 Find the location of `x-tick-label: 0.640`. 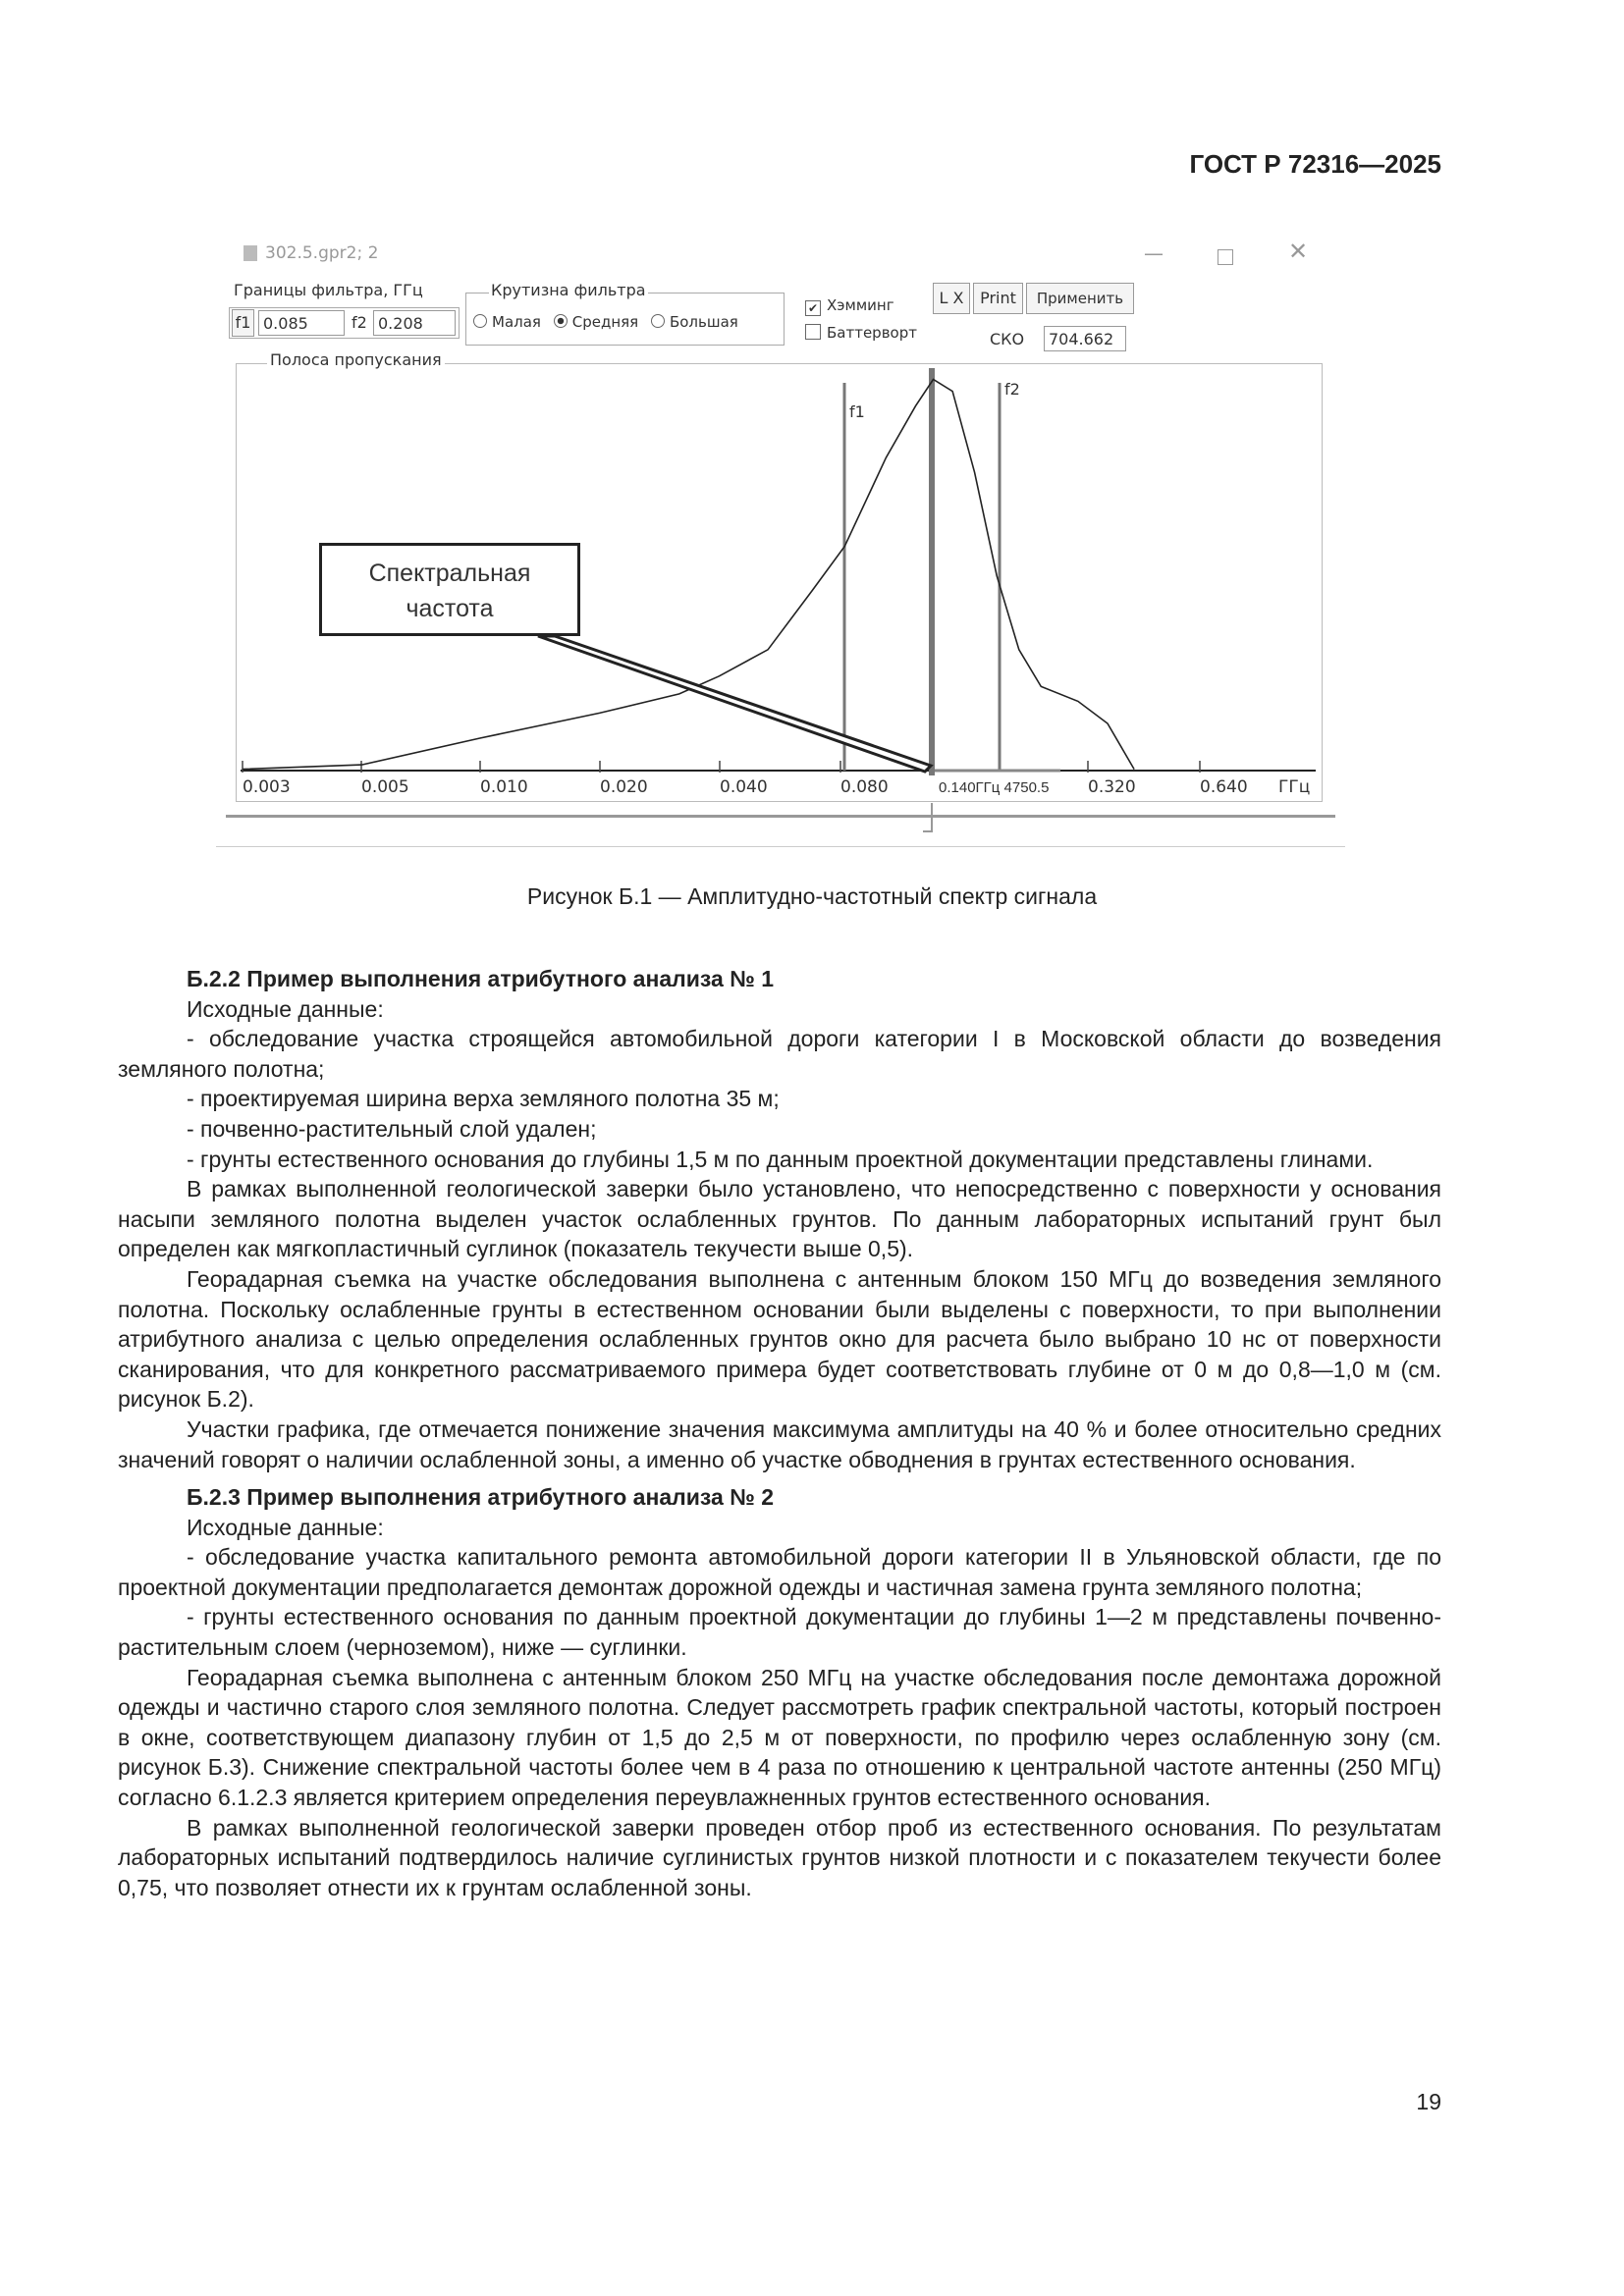

x-tick-label: 0.640 is located at coordinates (1224, 787).